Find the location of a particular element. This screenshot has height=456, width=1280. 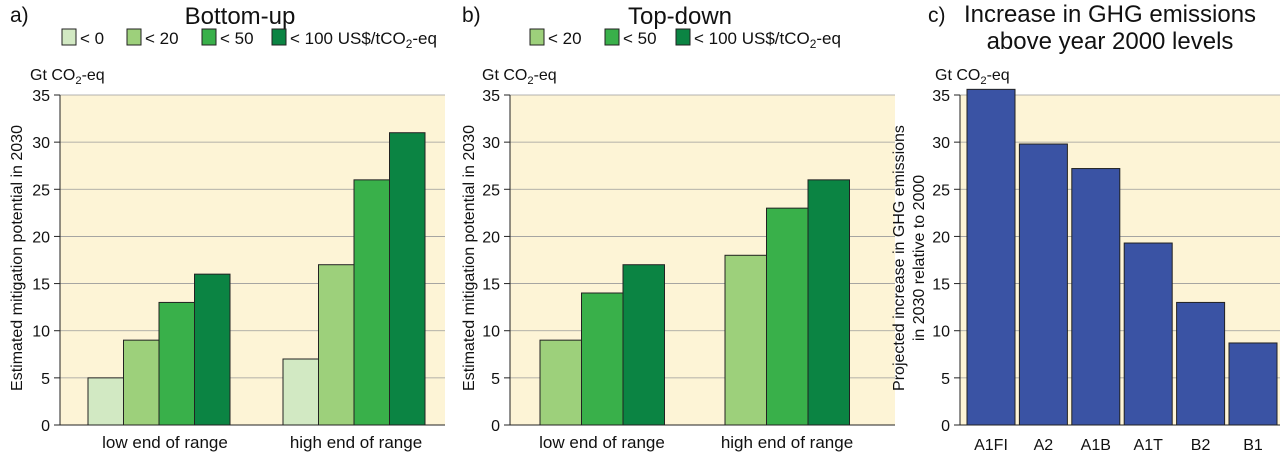

x-category-label: A1FI is located at coordinates (991, 445).